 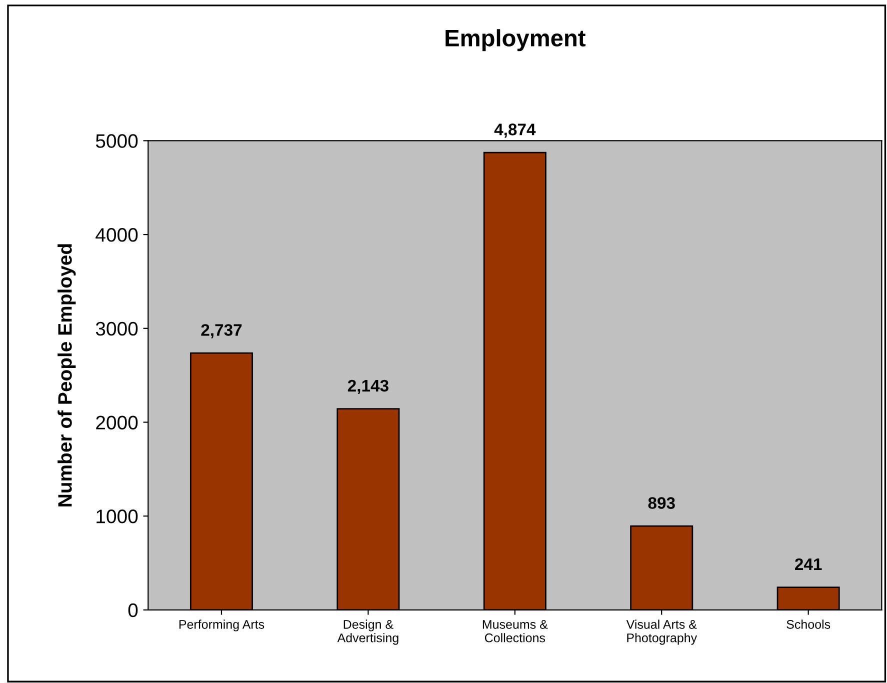 What do you see at coordinates (117, 517) in the screenshot?
I see `y-tick-label: 1000` at bounding box center [117, 517].